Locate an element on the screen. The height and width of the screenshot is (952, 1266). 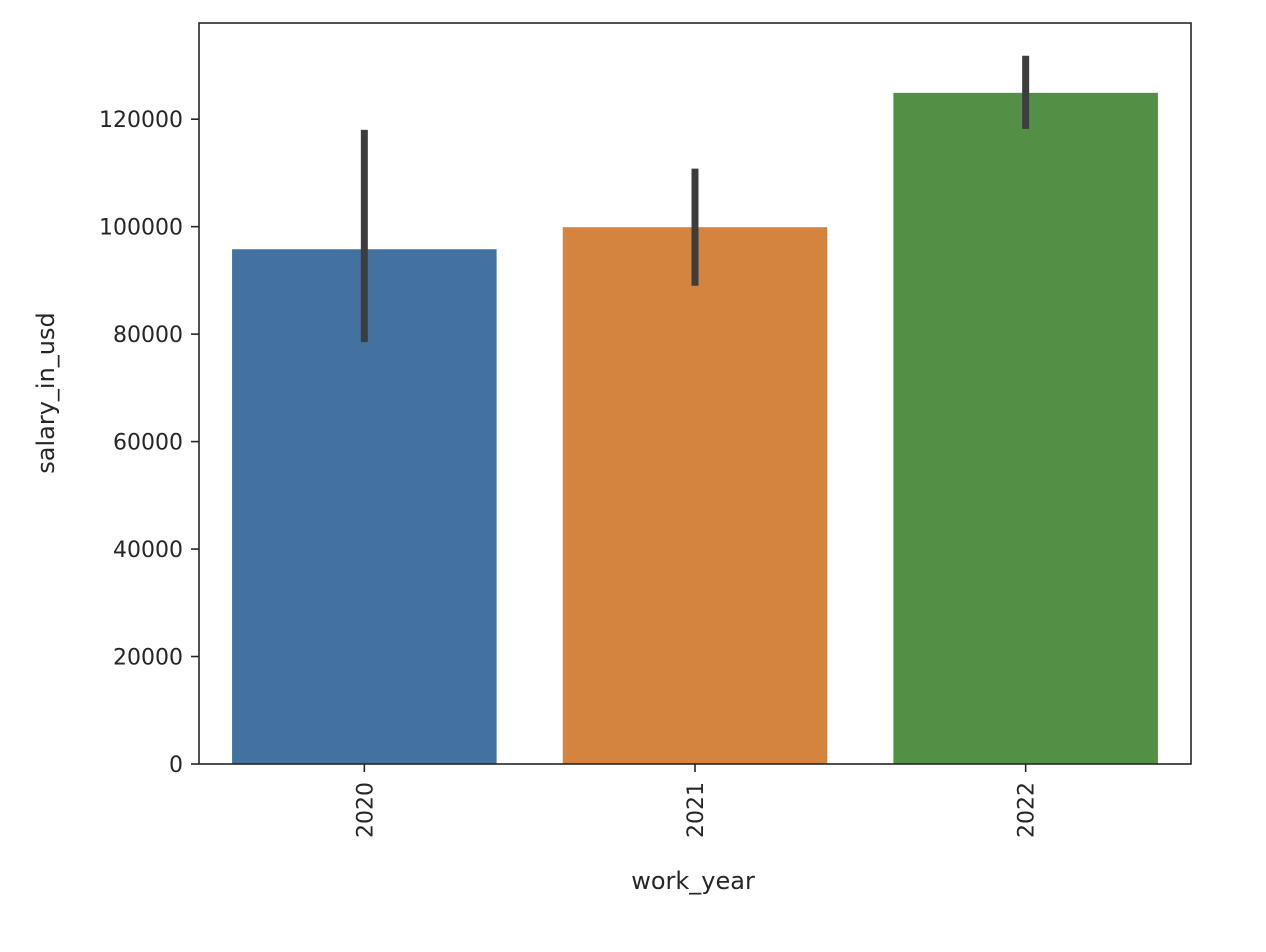
y-tick-label-40000: 40000 is located at coordinates (148, 550).